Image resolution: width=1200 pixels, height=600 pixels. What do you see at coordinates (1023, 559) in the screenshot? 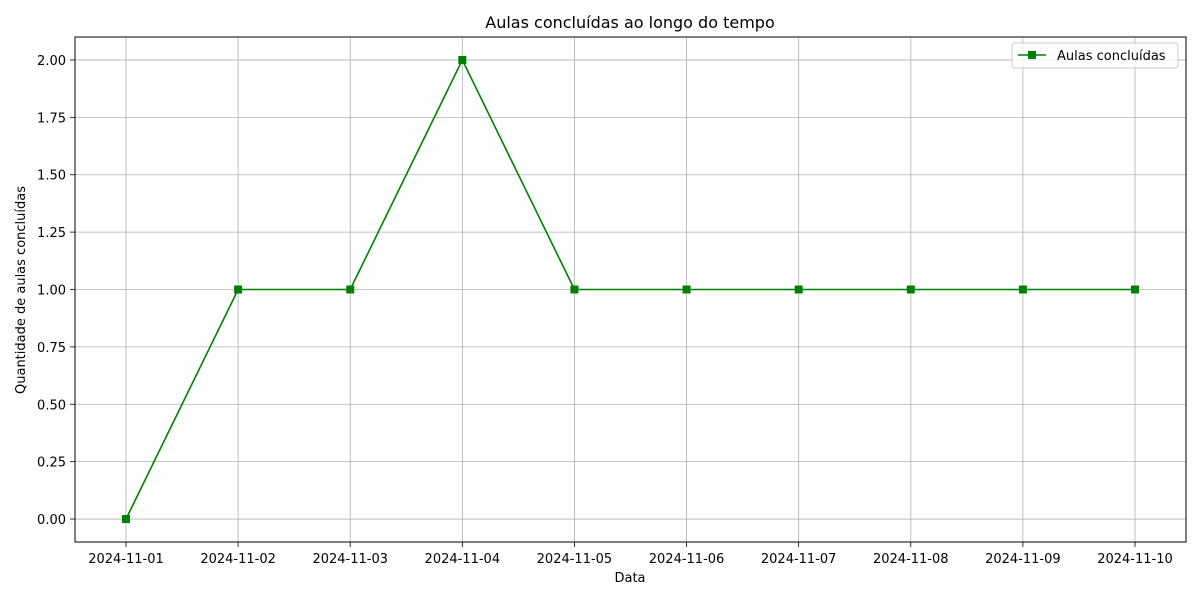
I see `x-tick-label: 2024-11-09` at bounding box center [1023, 559].